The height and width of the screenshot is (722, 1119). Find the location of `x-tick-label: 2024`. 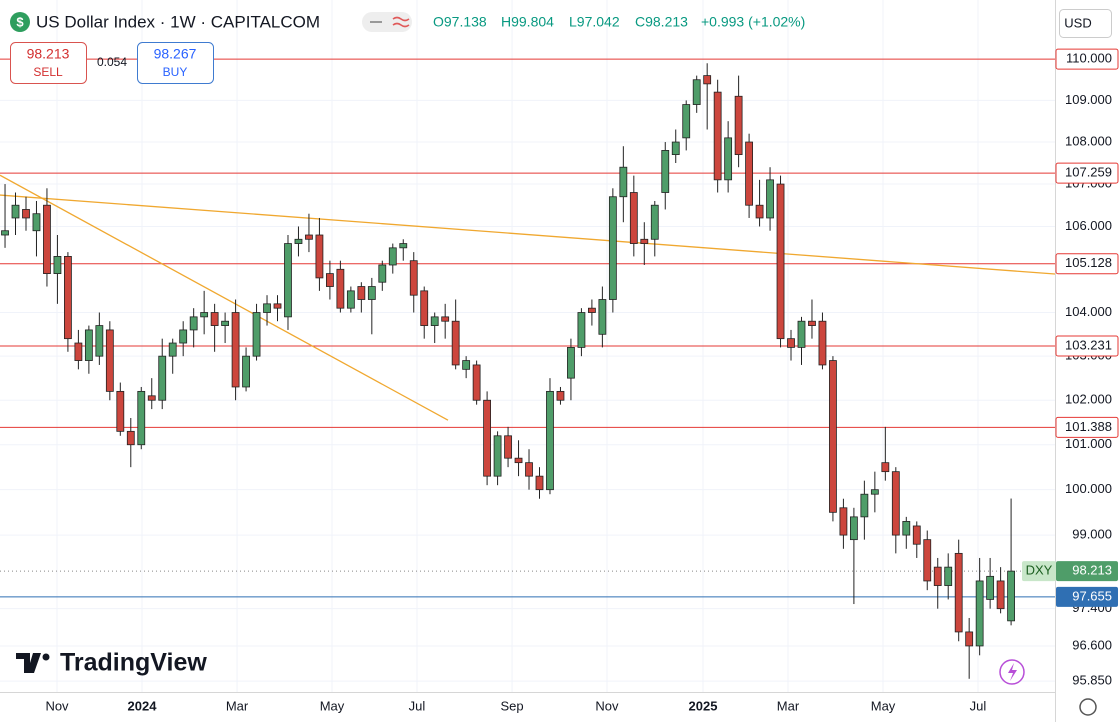

x-tick-label: 2024 is located at coordinates (143, 705).